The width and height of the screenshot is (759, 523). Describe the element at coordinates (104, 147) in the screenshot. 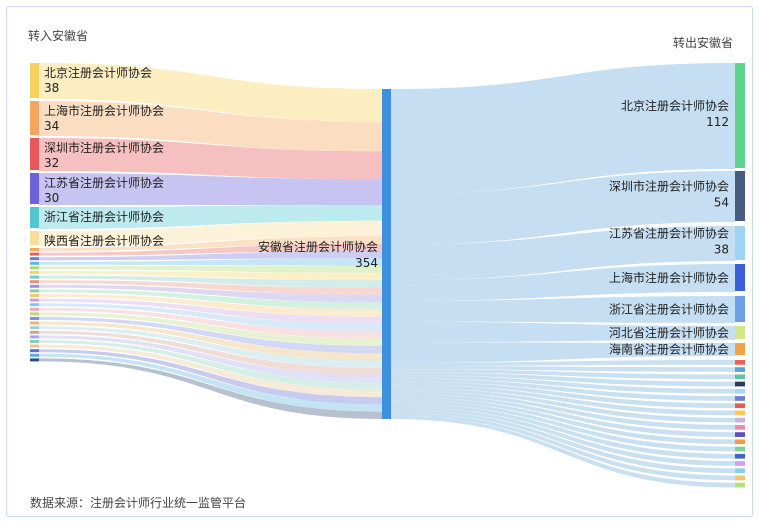

I see `inflow-label: 深圳市注册会计师协会` at that location.